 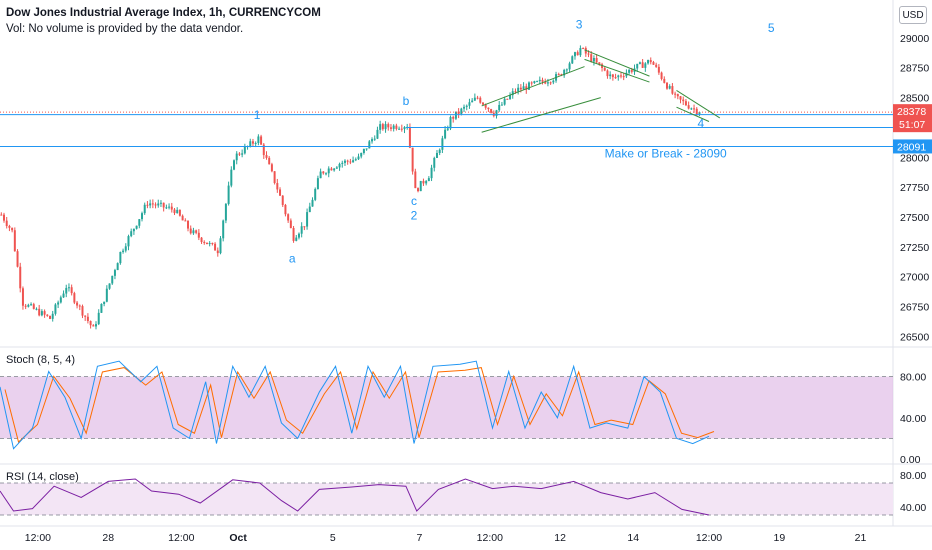 I want to click on pattern-line, so click(x=617, y=70).